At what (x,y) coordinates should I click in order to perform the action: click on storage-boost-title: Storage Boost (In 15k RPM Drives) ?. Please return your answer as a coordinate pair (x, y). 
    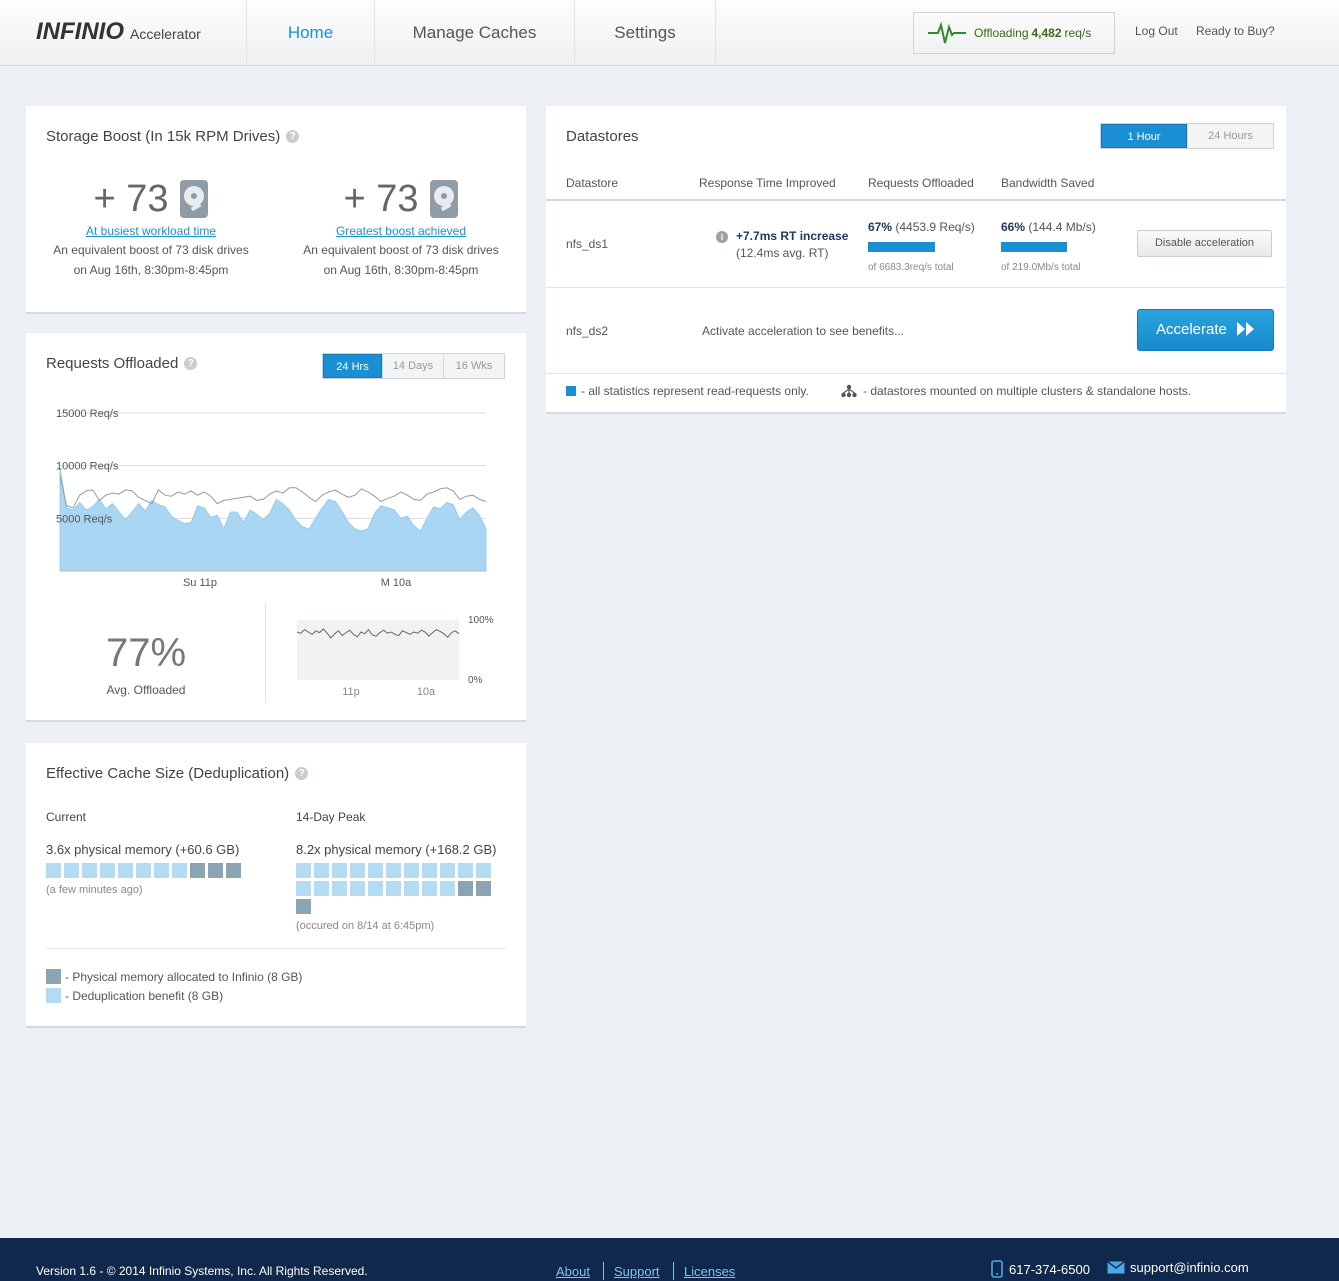
    Looking at the image, I should click on (173, 136).